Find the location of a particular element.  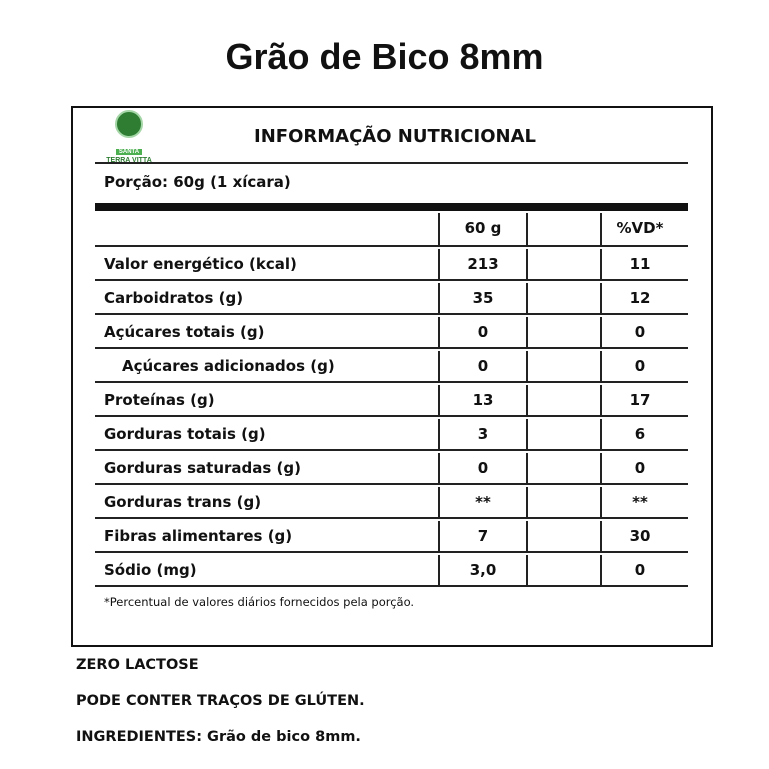

amount-cell: 3 is located at coordinates (483, 434).